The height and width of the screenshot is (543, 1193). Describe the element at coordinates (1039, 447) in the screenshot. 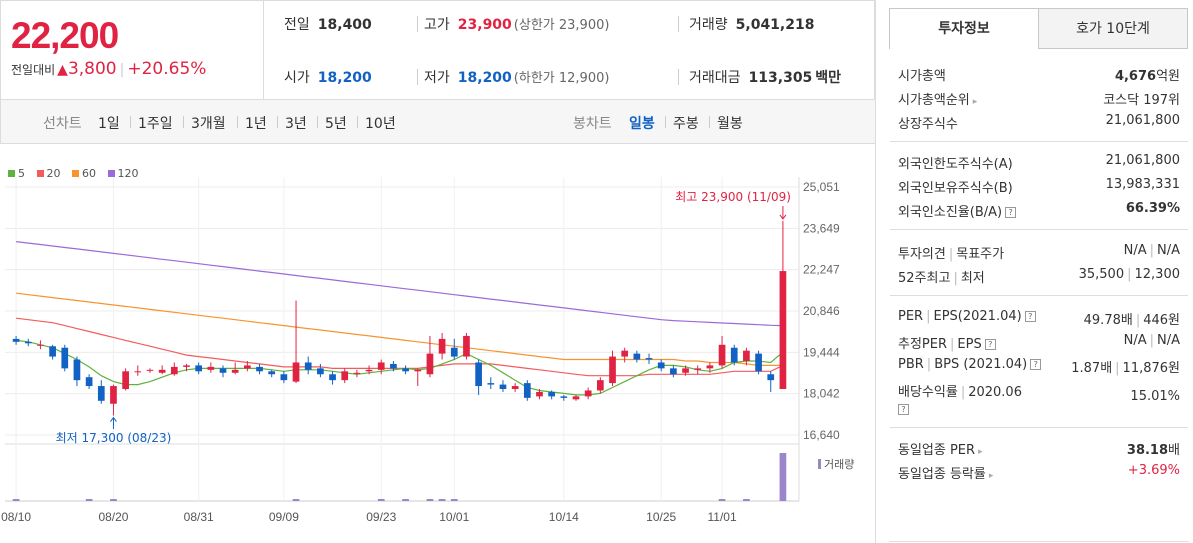

I see `sector-per-row: 동일업종 PER ▸ 38.18배` at that location.